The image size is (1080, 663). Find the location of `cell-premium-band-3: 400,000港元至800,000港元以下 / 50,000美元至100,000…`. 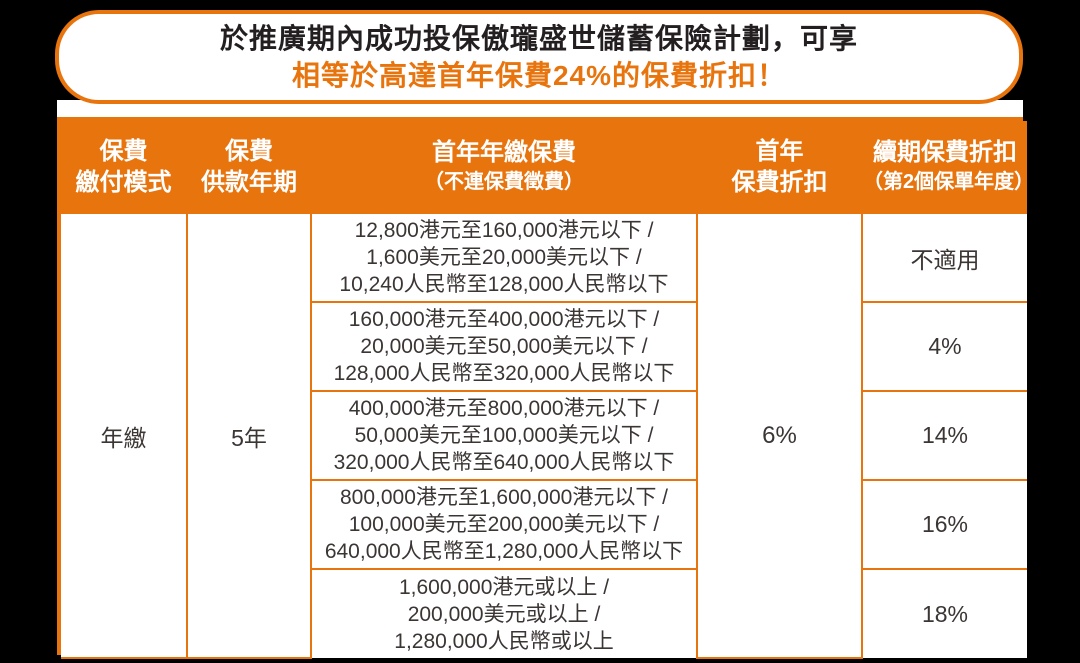

cell-premium-band-3: 400,000港元至800,000港元以下 / 50,000美元至100,000… is located at coordinates (504, 435).